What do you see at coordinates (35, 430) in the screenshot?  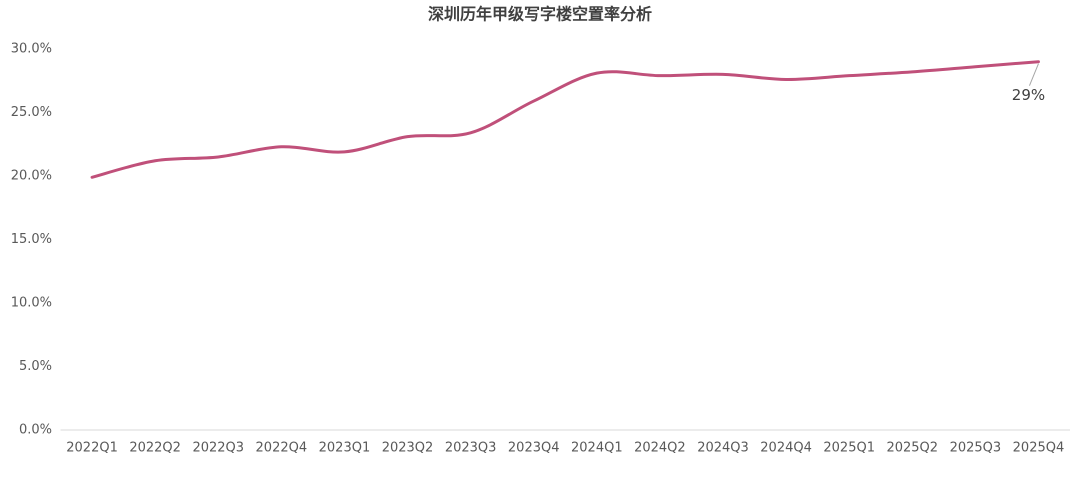 I see `y-tick-label: 0.0%` at bounding box center [35, 430].